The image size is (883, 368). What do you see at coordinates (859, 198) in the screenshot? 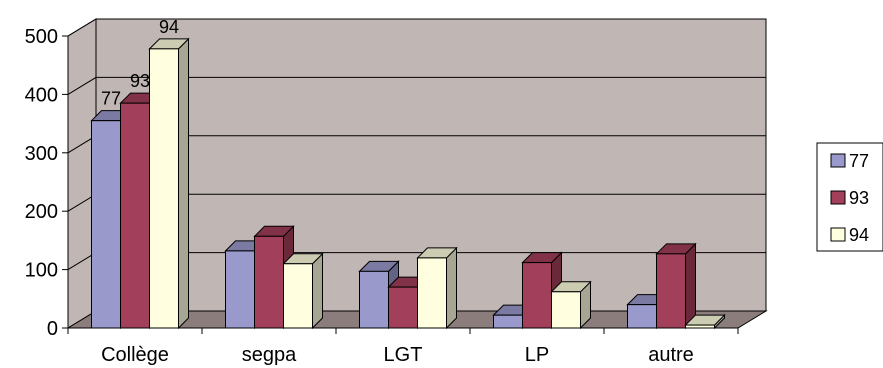
I see `legend-label-93: 93` at bounding box center [859, 198].